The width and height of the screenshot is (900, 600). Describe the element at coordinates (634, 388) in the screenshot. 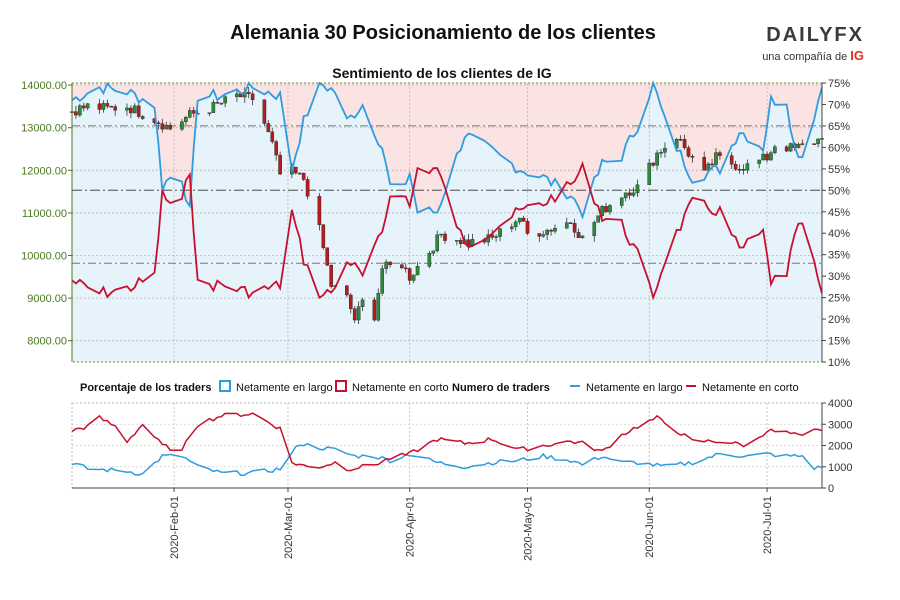

I see `legend-num-long-label: Netamente en largo` at that location.